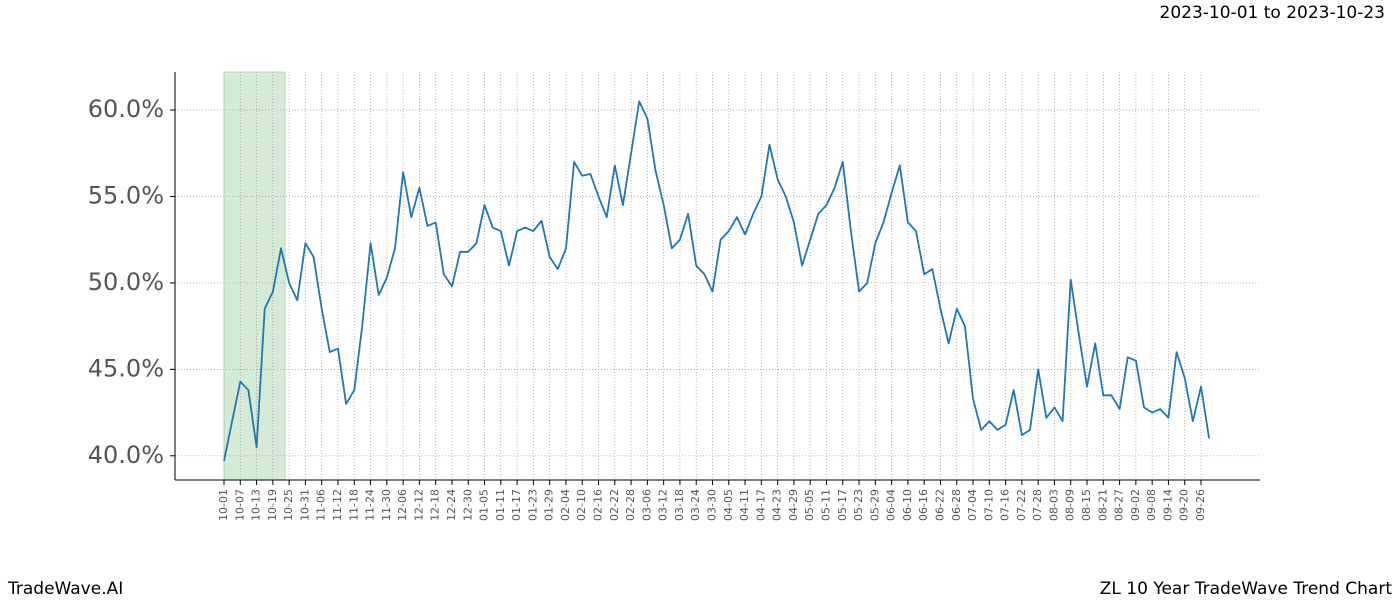  What do you see at coordinates (793, 505) in the screenshot?
I see `x-tick-label: 04-29` at bounding box center [793, 505].